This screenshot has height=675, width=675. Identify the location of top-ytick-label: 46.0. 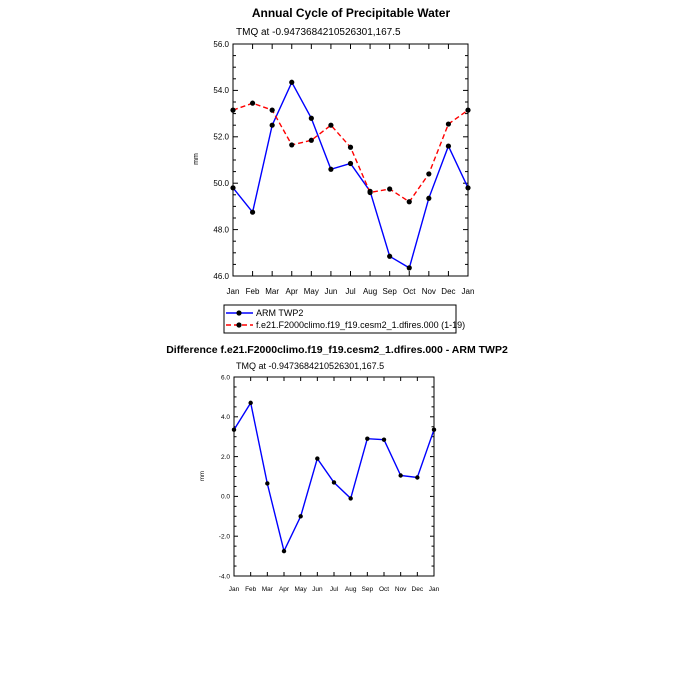
(221, 276).